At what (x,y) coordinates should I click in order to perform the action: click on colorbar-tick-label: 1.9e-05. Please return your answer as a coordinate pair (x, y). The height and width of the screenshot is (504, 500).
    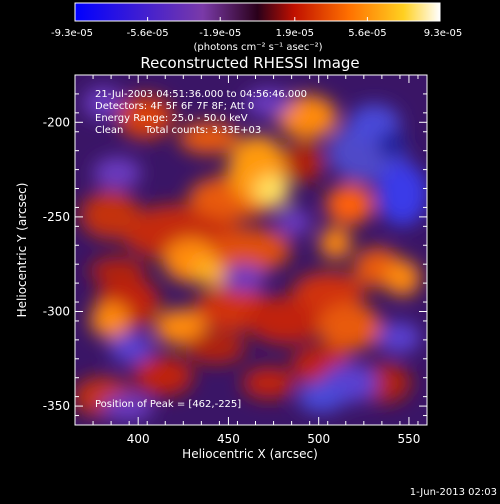
    Looking at the image, I should click on (295, 33).